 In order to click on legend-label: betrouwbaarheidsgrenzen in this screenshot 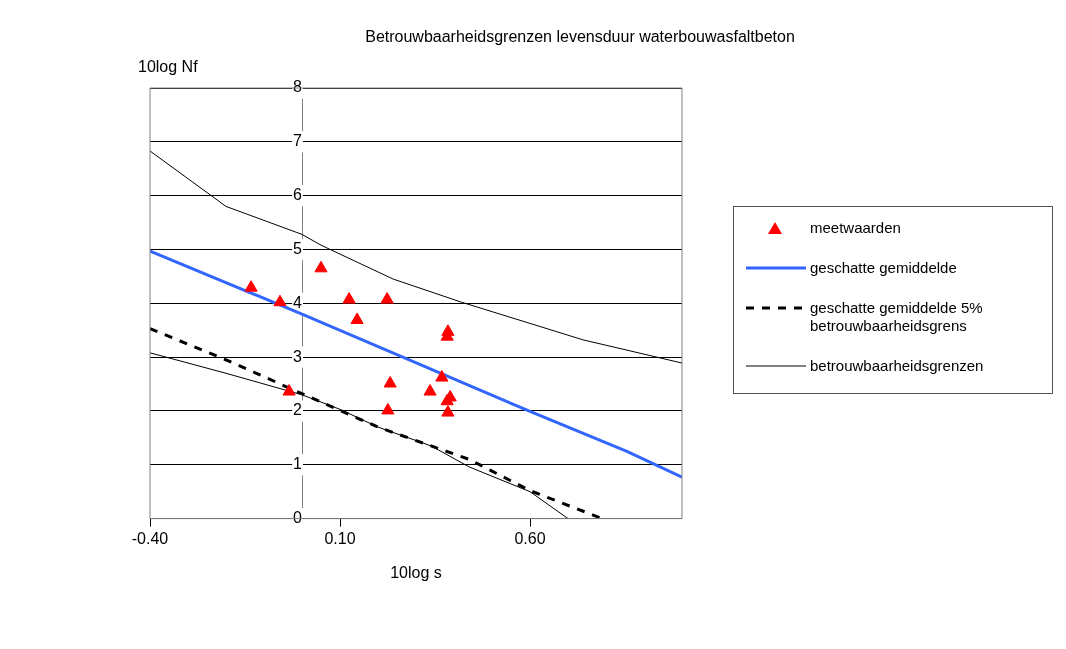, I will do `click(897, 366)`.